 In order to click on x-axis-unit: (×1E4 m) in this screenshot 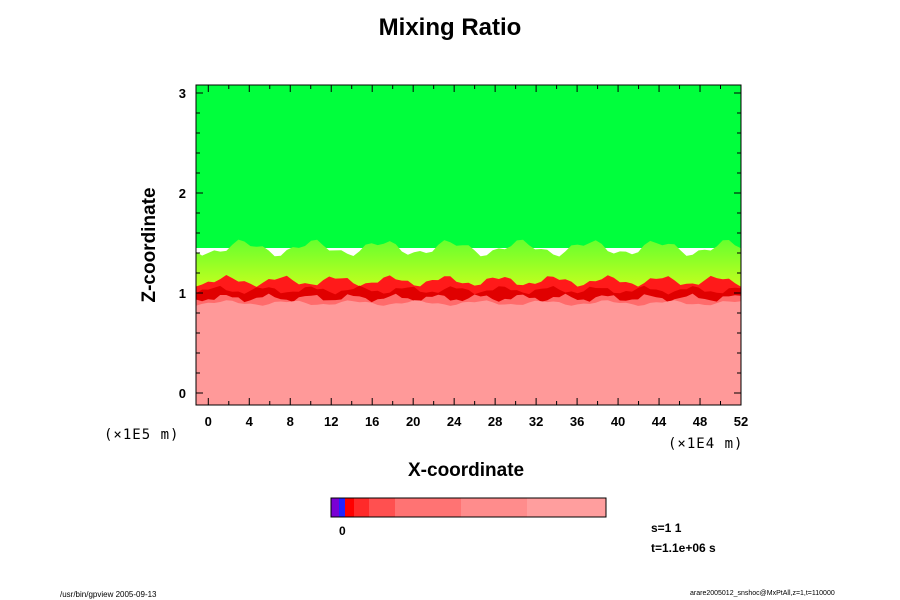, I will do `click(706, 444)`.